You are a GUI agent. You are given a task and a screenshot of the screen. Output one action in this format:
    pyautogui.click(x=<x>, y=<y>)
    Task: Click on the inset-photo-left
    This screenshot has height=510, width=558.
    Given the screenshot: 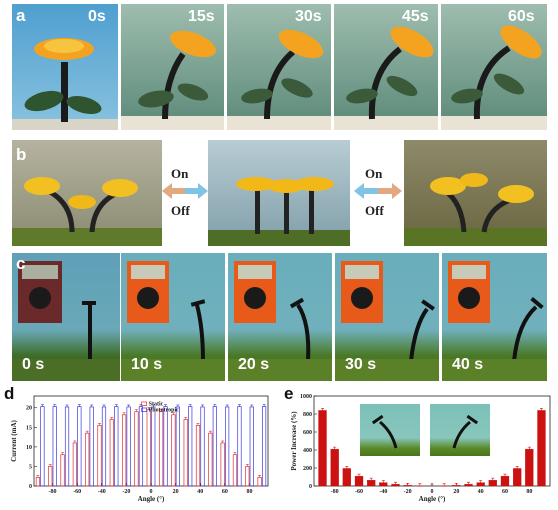 What is the action you would take?
    pyautogui.click(x=390, y=430)
    